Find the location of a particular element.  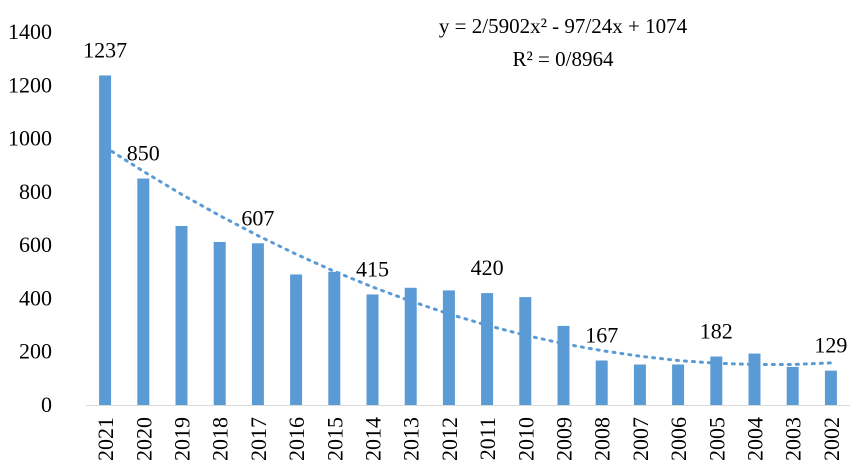

data-label: 1237 is located at coordinates (105, 49).